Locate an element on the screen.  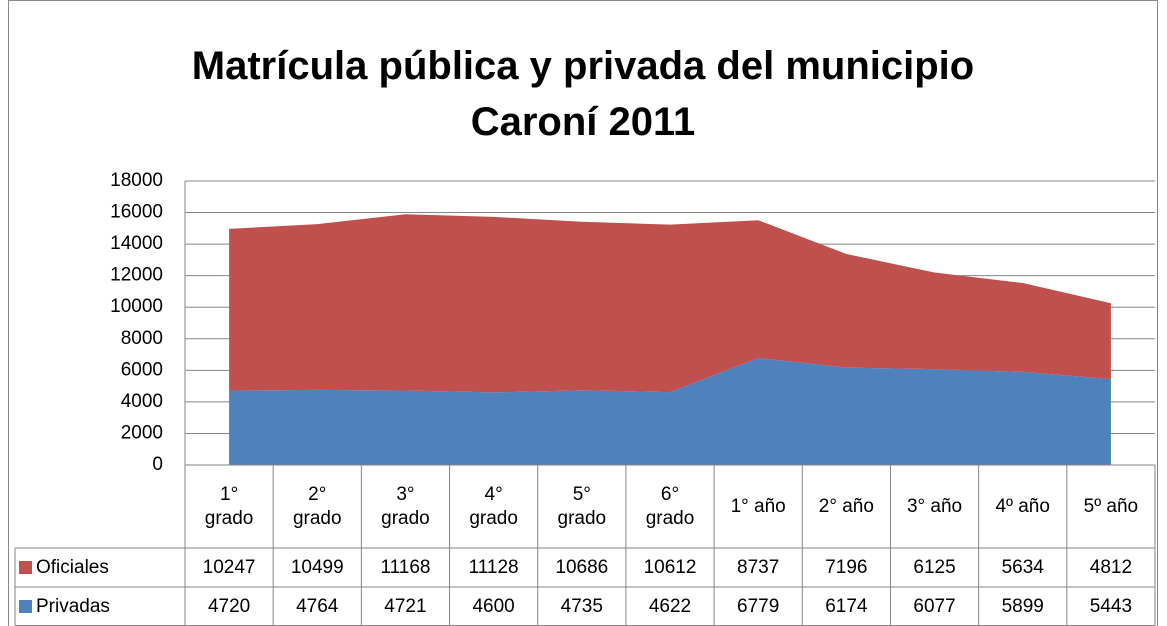
y-tick-label: 10000 is located at coordinates (136, 306).